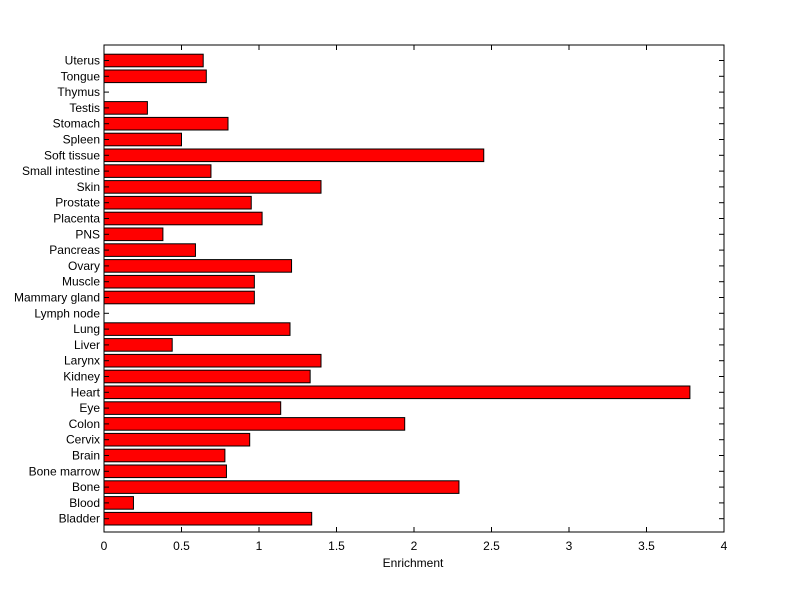 This screenshot has height=599, width=800. What do you see at coordinates (81, 140) in the screenshot?
I see `y-tick-label: Spleen` at bounding box center [81, 140].